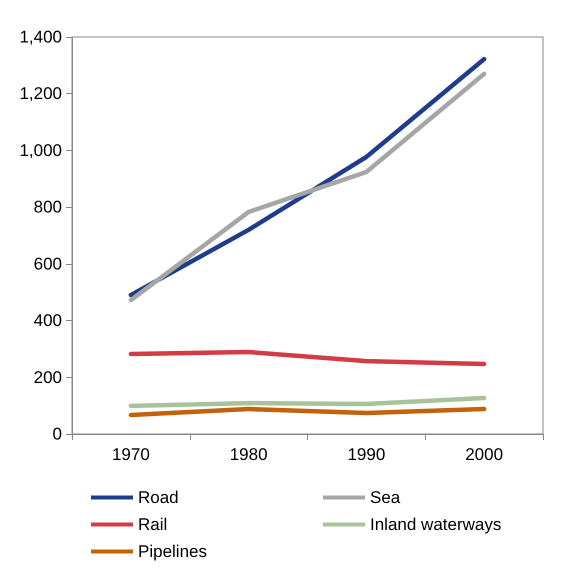 The width and height of the screenshot is (568, 570). What do you see at coordinates (131, 454) in the screenshot?
I see `x-tick-label: 1970` at bounding box center [131, 454].